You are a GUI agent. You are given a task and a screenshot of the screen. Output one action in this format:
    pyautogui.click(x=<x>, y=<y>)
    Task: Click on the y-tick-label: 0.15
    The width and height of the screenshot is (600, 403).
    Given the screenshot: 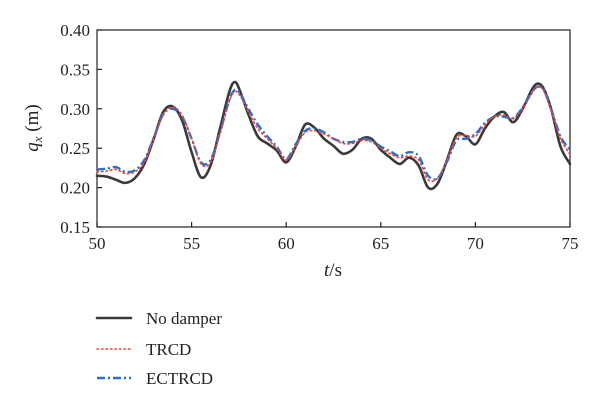 What is the action you would take?
    pyautogui.click(x=75, y=227)
    